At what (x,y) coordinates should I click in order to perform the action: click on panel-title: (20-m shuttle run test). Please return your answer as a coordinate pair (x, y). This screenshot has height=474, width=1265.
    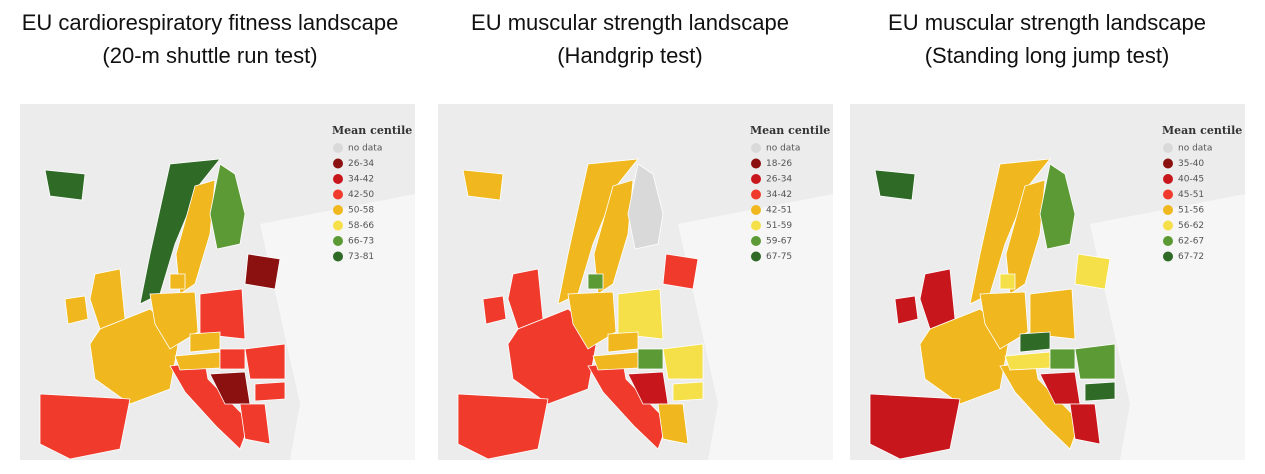
    Looking at the image, I should click on (209, 55).